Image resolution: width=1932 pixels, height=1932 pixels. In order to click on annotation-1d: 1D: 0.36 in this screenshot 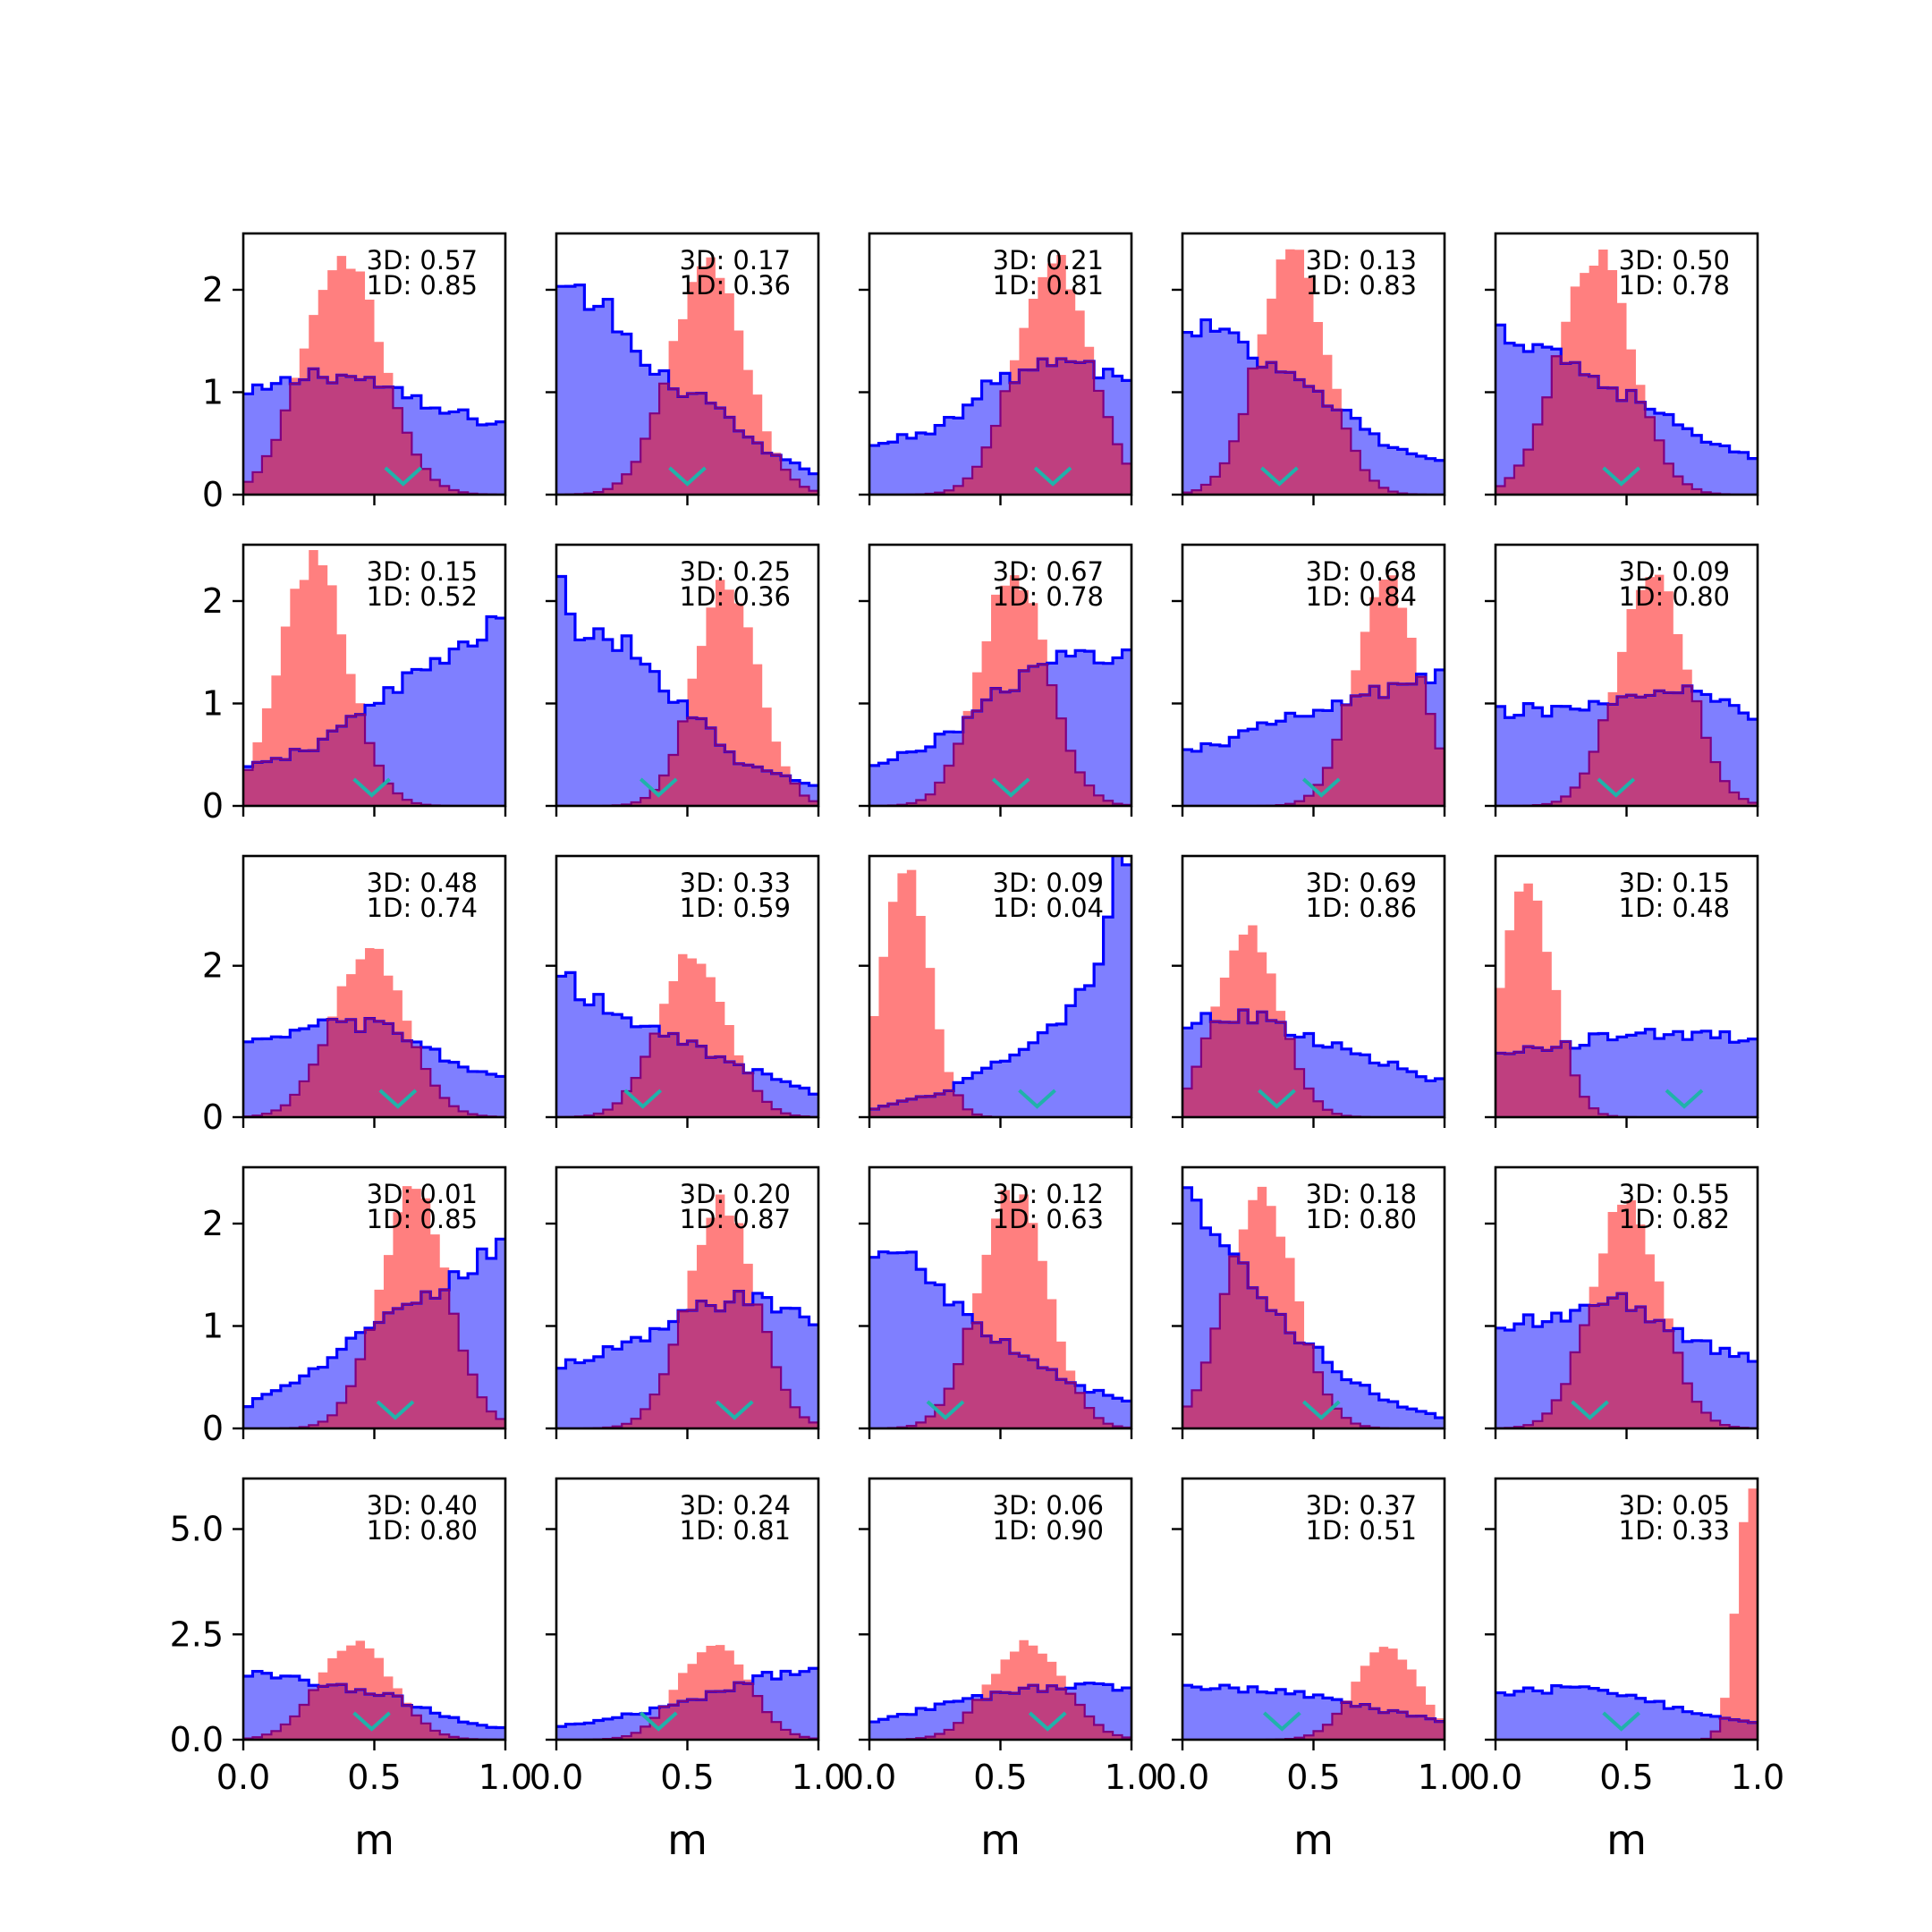, I will do `click(735, 285)`.